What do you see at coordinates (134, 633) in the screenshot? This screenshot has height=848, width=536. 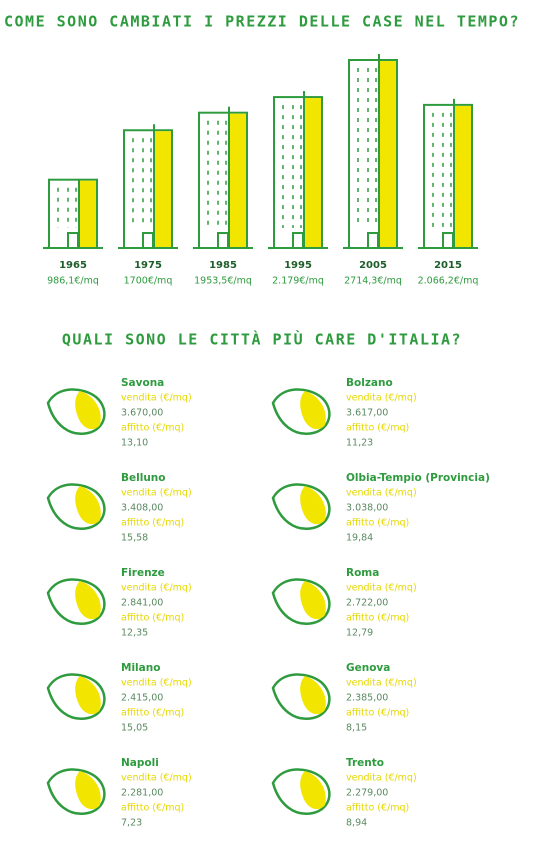 I see `rent-value: 12,35` at bounding box center [134, 633].